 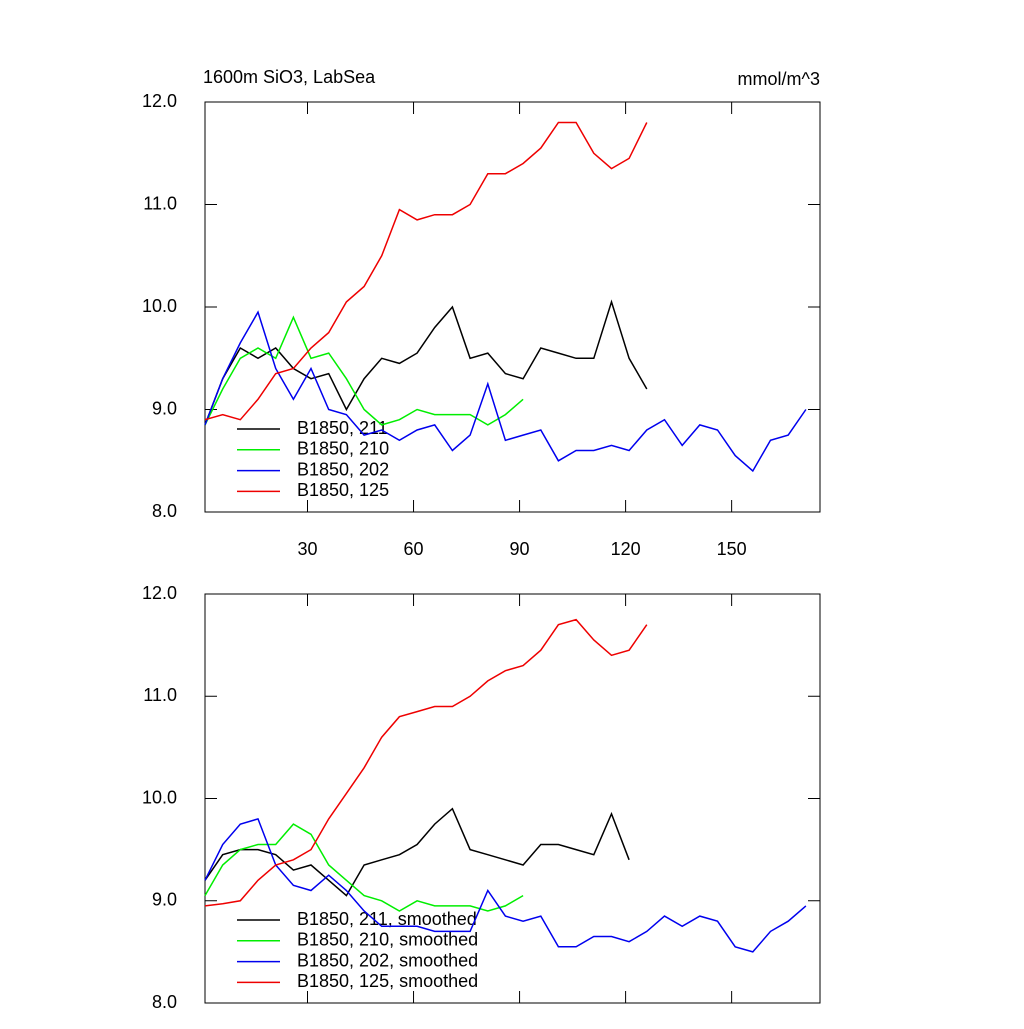 What do you see at coordinates (387, 981) in the screenshot?
I see `legend-label: B1850, 125, smoothed` at bounding box center [387, 981].